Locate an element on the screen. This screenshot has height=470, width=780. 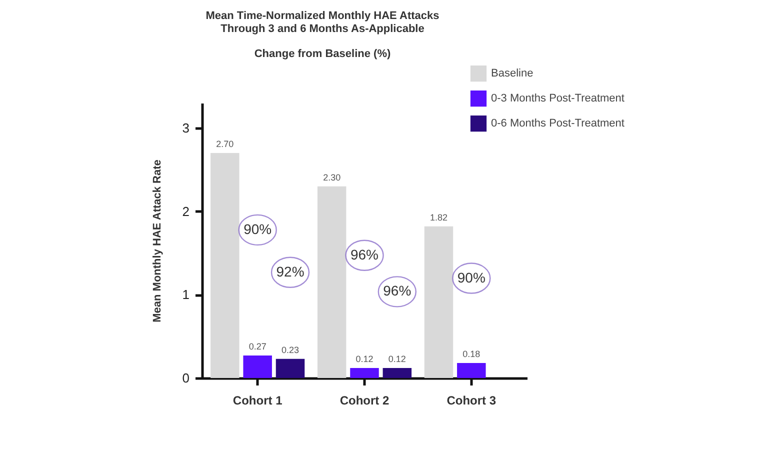
data-label: 0.18 is located at coordinates (471, 354).